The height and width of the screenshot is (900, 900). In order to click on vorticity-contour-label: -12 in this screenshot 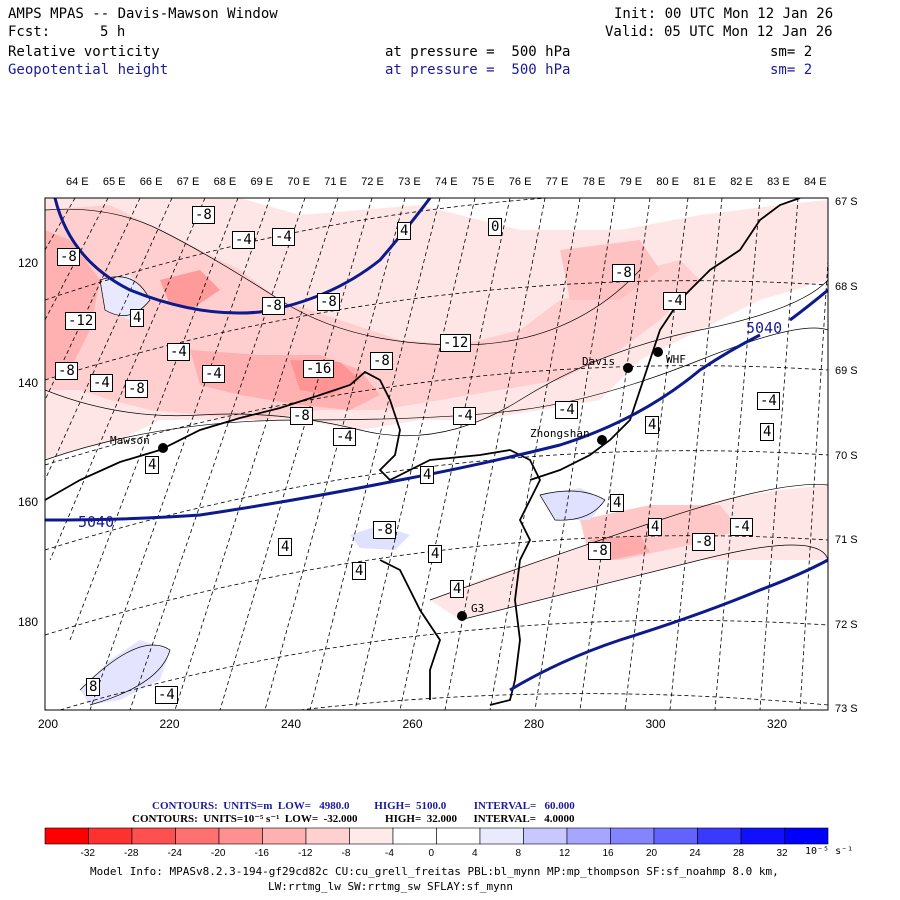, I will do `click(456, 343)`.